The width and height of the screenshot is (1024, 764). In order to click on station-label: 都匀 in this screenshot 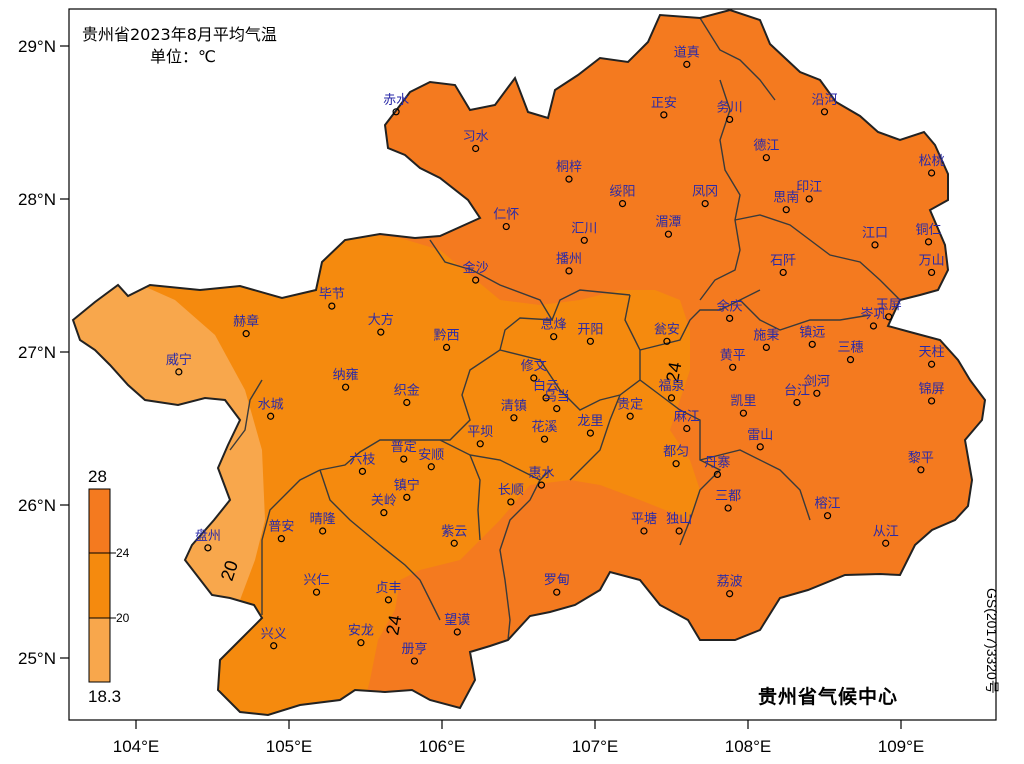, I will do `click(676, 452)`.